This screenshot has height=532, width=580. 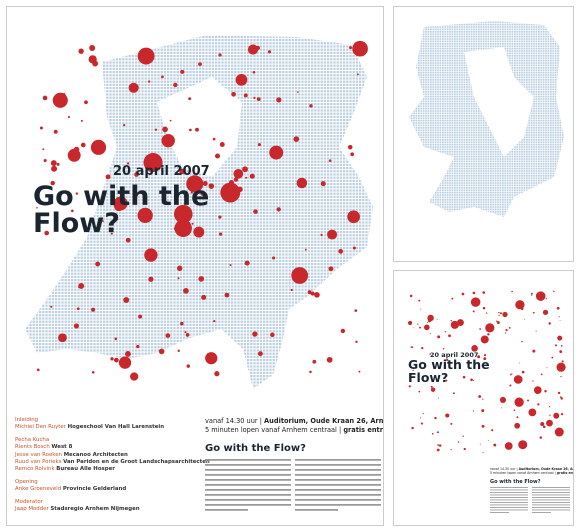 I want to click on time: vanaf 14.30 uur, so click(x=503, y=469).